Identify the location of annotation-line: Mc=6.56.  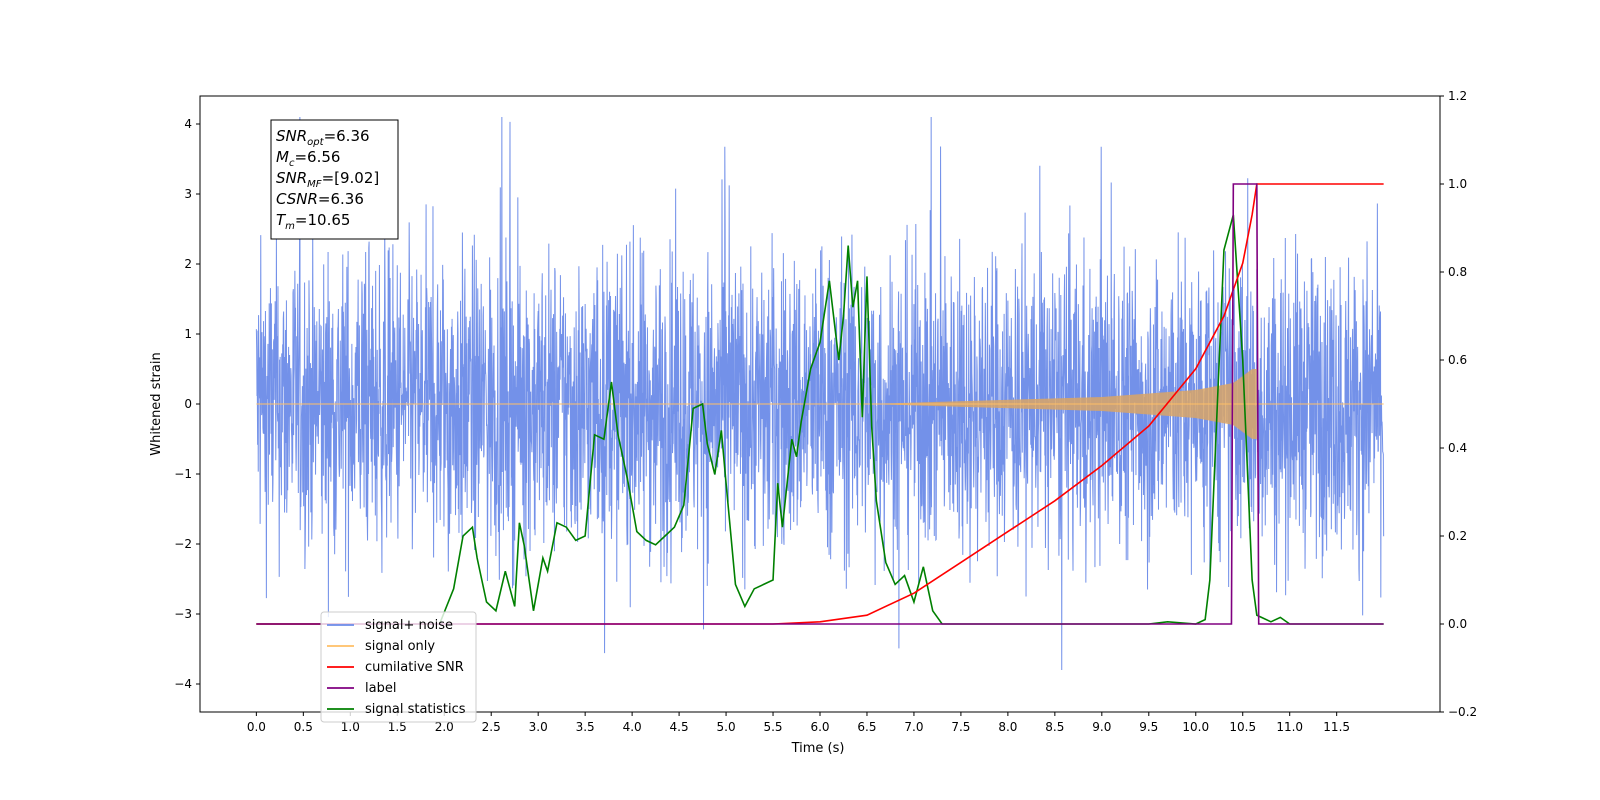
(308, 158).